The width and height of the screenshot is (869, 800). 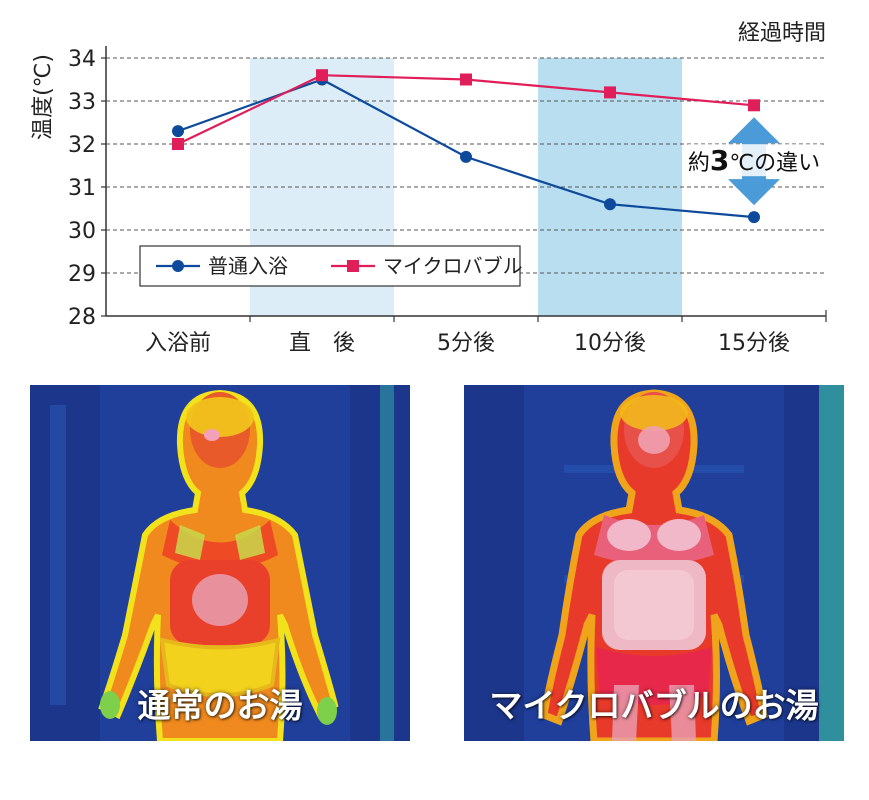 I want to click on legend-box, so click(x=330, y=266).